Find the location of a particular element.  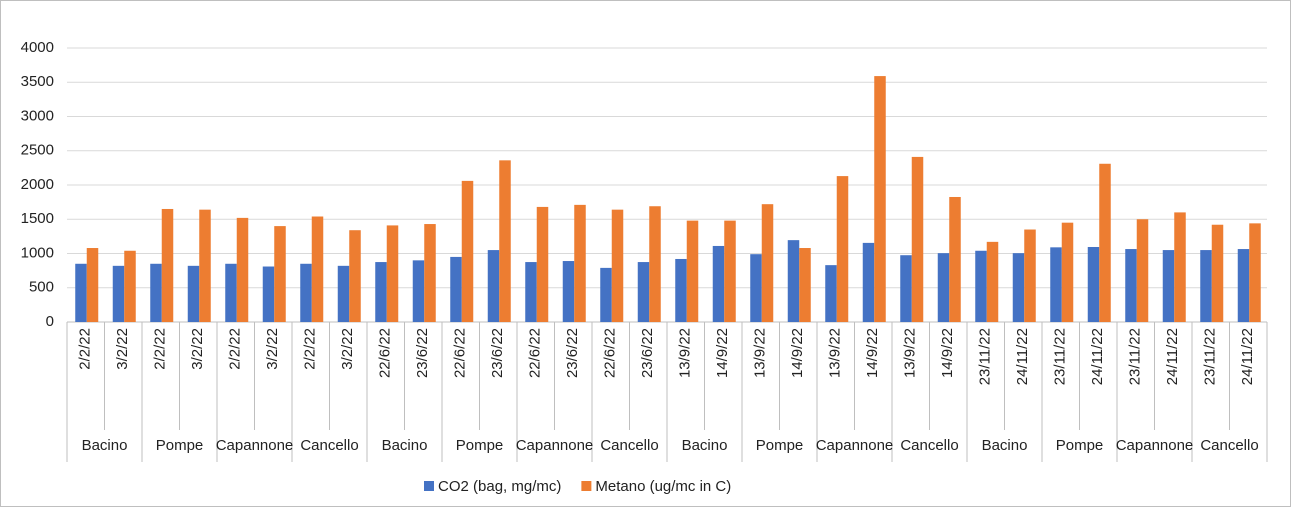

y-tick-label: 0 is located at coordinates (50, 321).